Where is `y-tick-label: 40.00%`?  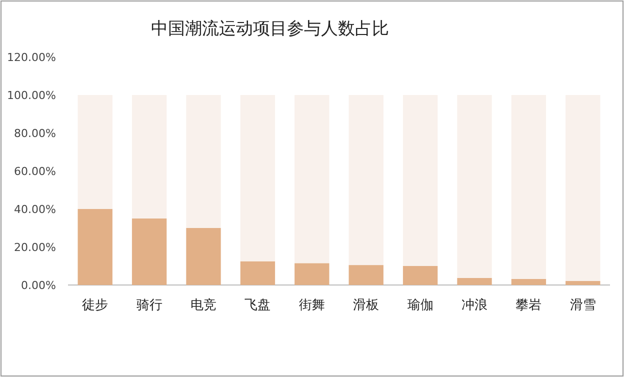
y-tick-label: 40.00% is located at coordinates (35, 209).